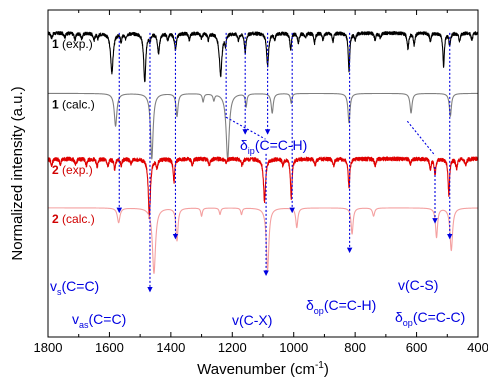  What do you see at coordinates (430, 318) in the screenshot?
I see `mode-label-7: δop(C=C-C)` at bounding box center [430, 318].